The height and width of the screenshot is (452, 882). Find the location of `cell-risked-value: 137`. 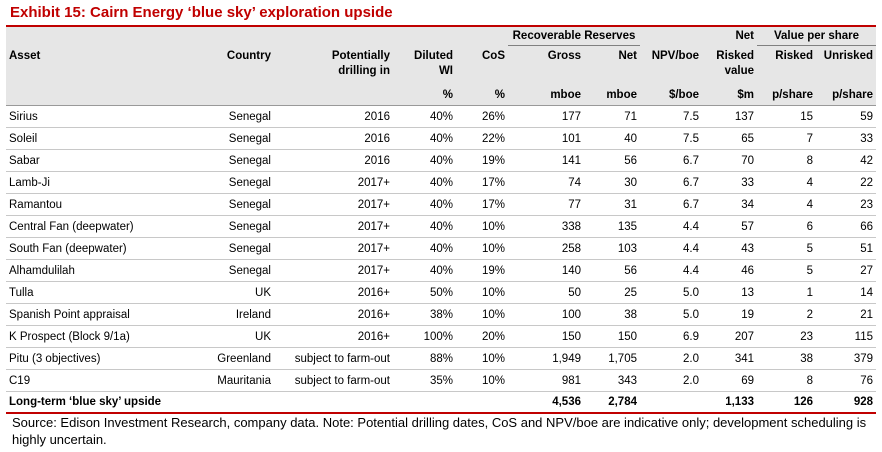

cell-risked-value: 137 is located at coordinates (729, 116).